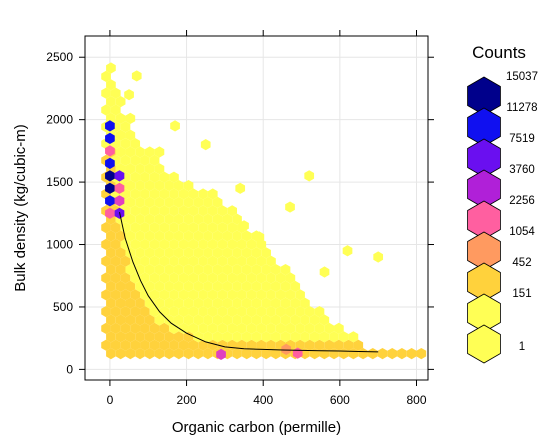 Image resolution: width=552 pixels, height=448 pixels. Describe the element at coordinates (522, 232) in the screenshot. I see `legend-label: 1054` at that location.